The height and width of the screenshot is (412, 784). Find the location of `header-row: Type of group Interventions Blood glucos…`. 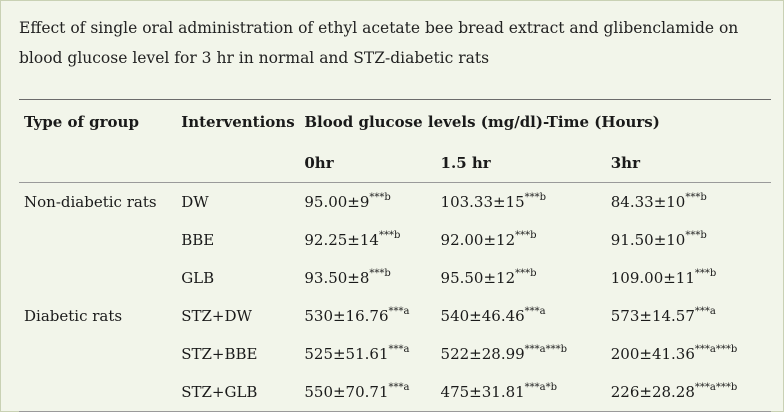

header-row: Type of group Interventions Blood glucos… is located at coordinates (395, 121).